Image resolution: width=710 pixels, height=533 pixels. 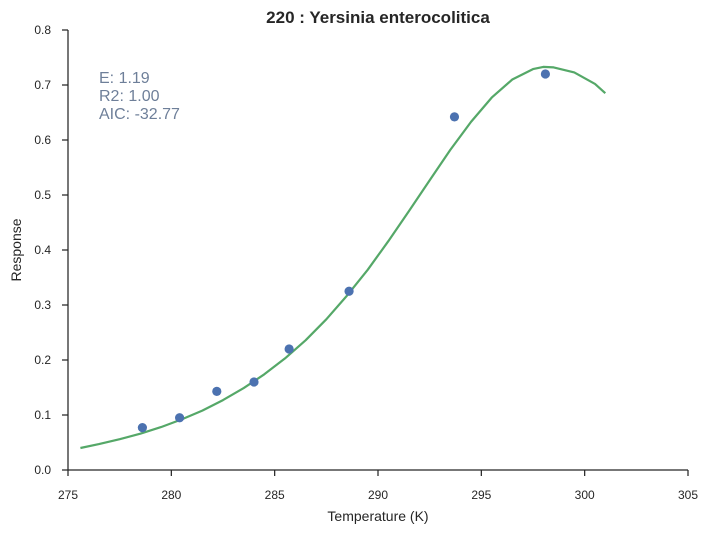 What do you see at coordinates (42, 140) in the screenshot?
I see `y-tick-label: 0.6` at bounding box center [42, 140].